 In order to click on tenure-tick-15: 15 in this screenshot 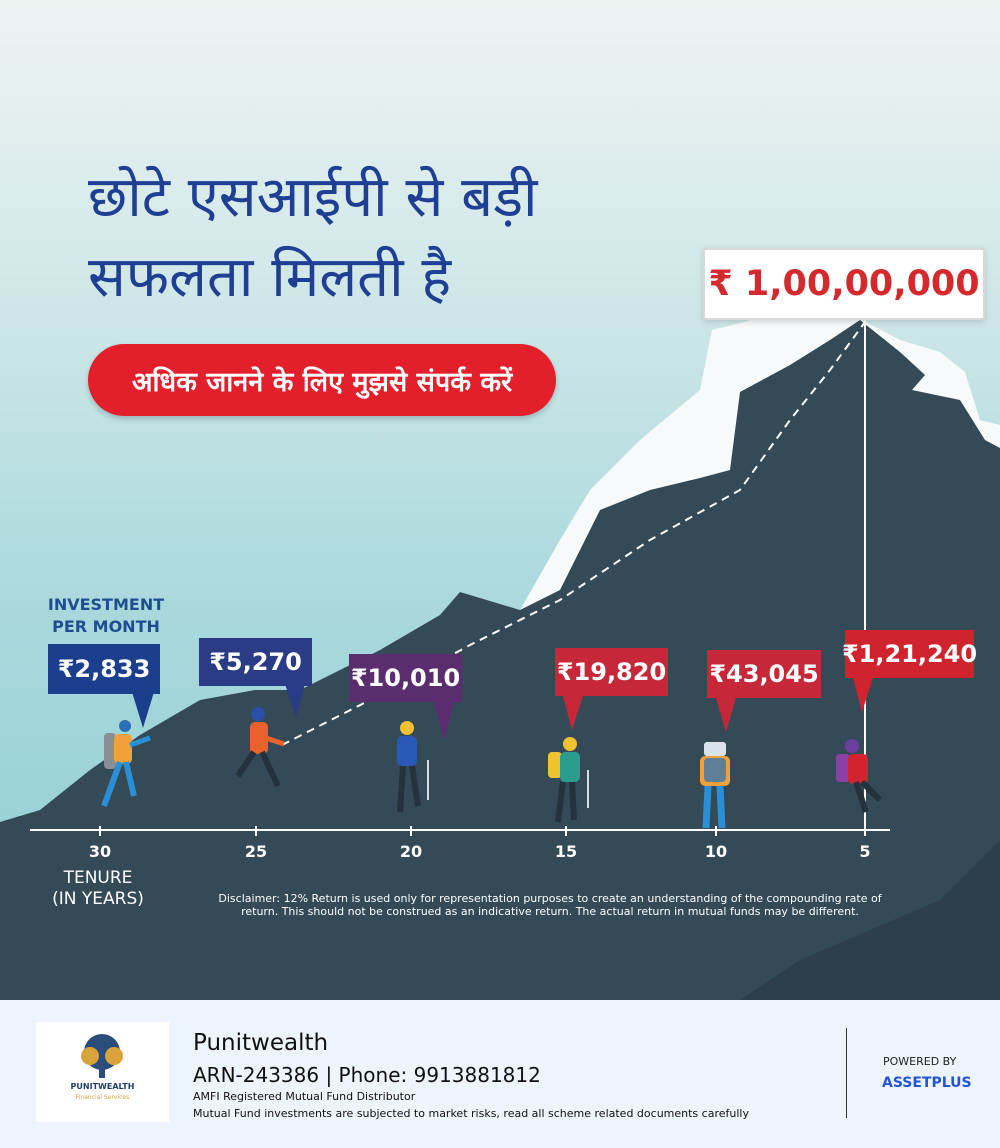, I will do `click(566, 851)`.